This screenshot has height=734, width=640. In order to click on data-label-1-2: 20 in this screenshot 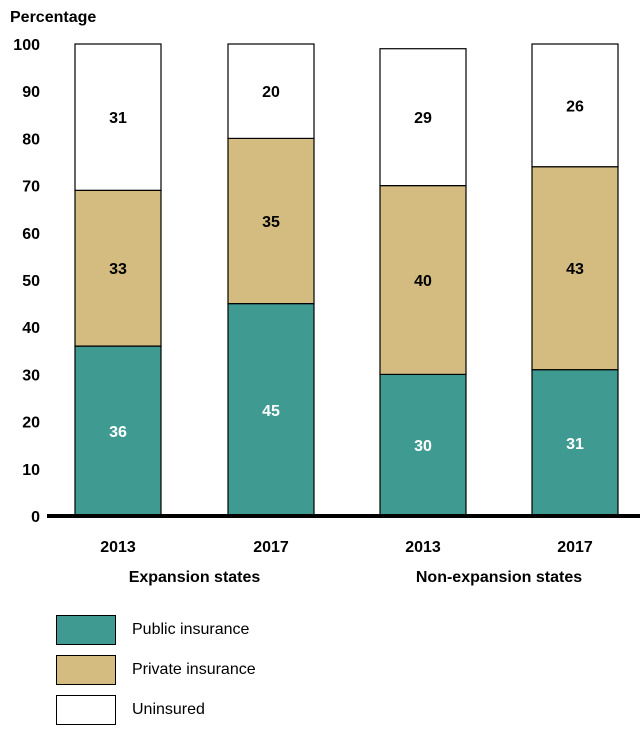, I will do `click(271, 92)`.